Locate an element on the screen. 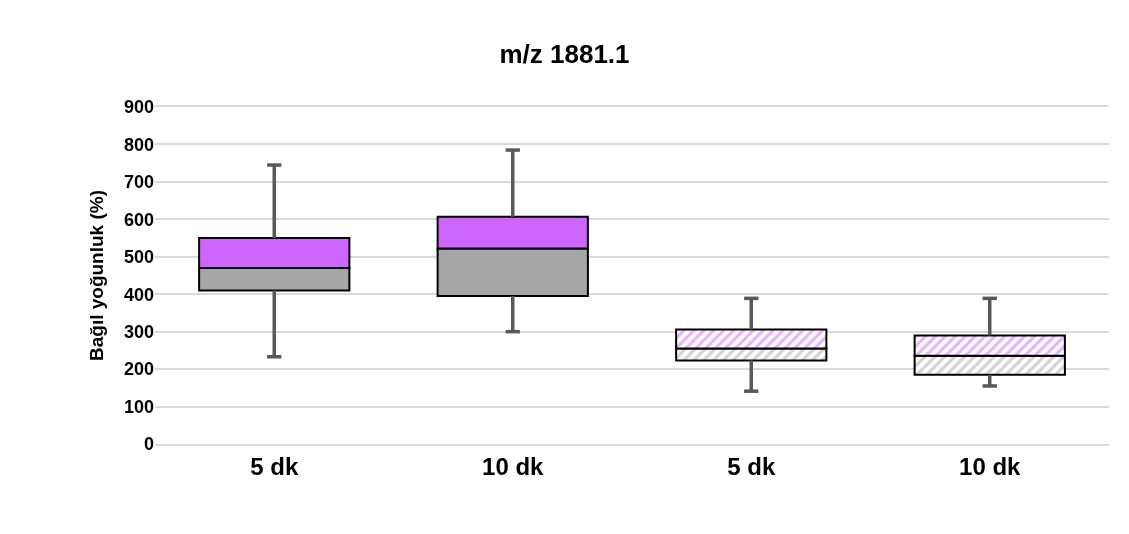 The width and height of the screenshot is (1129, 534). y-axis-title: Bağıl yoğunluk (%) is located at coordinates (96, 275).